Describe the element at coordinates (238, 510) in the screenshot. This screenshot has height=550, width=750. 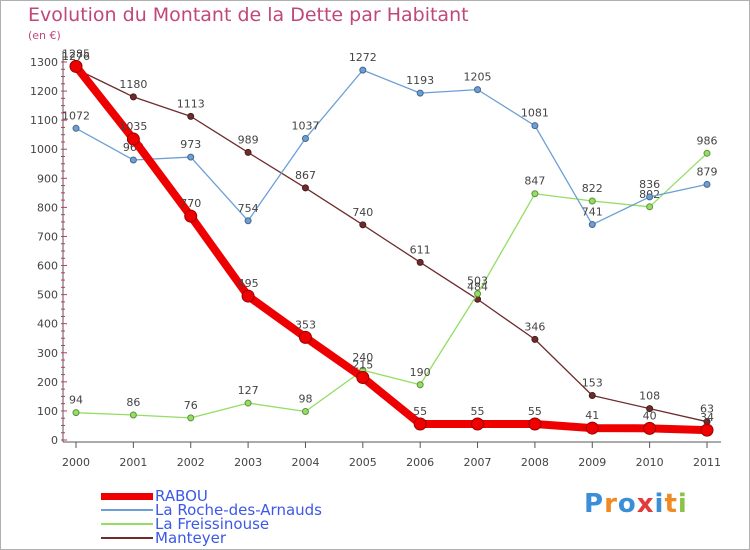
I see `legend-label: La Roche-des-Arnauds` at that location.